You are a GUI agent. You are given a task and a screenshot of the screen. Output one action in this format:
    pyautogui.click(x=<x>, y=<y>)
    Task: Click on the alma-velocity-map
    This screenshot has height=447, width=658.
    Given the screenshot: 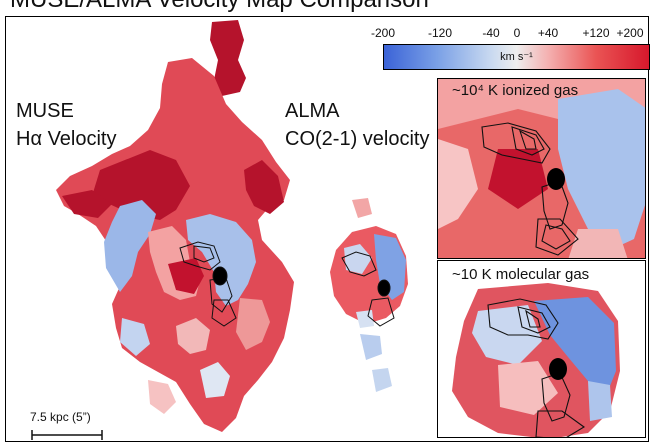 What is the action you would take?
    pyautogui.click(x=369, y=295)
    